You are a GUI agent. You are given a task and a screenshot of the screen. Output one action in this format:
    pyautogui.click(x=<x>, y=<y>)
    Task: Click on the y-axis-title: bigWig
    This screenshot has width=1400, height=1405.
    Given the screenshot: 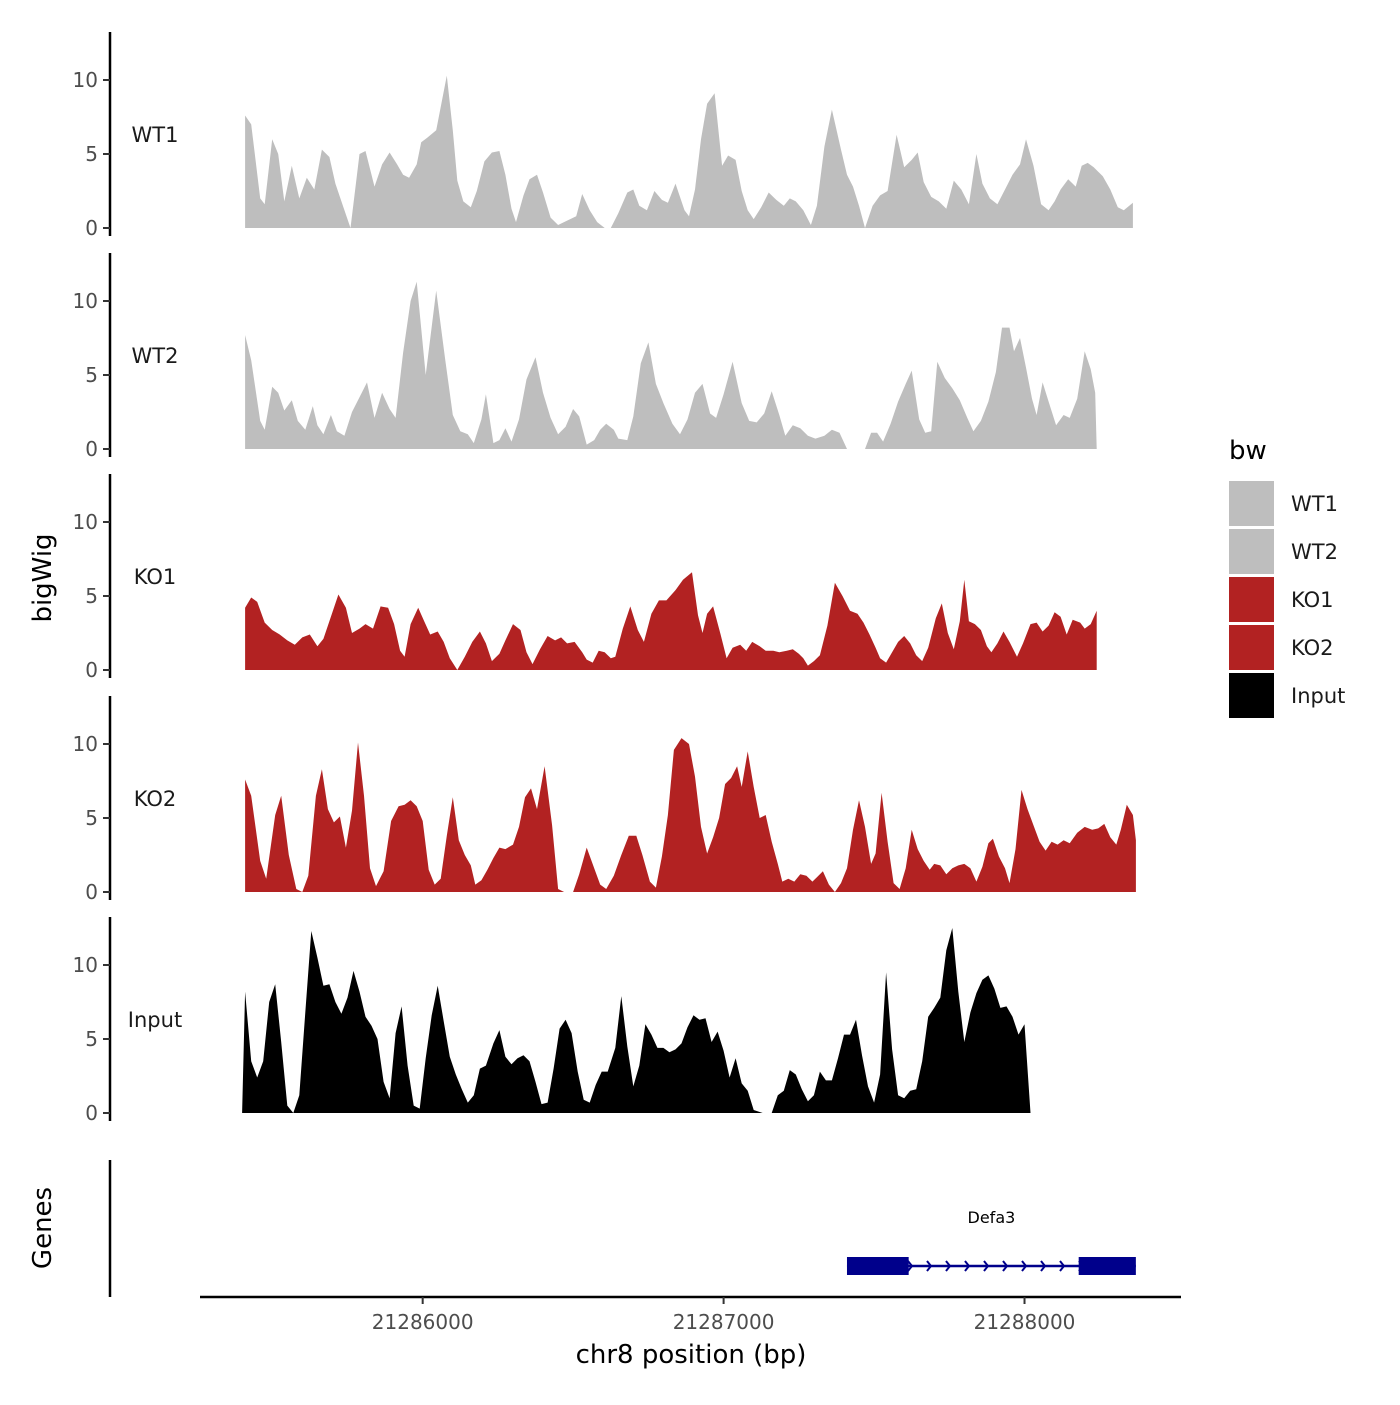 What is the action you would take?
    pyautogui.click(x=43, y=577)
    